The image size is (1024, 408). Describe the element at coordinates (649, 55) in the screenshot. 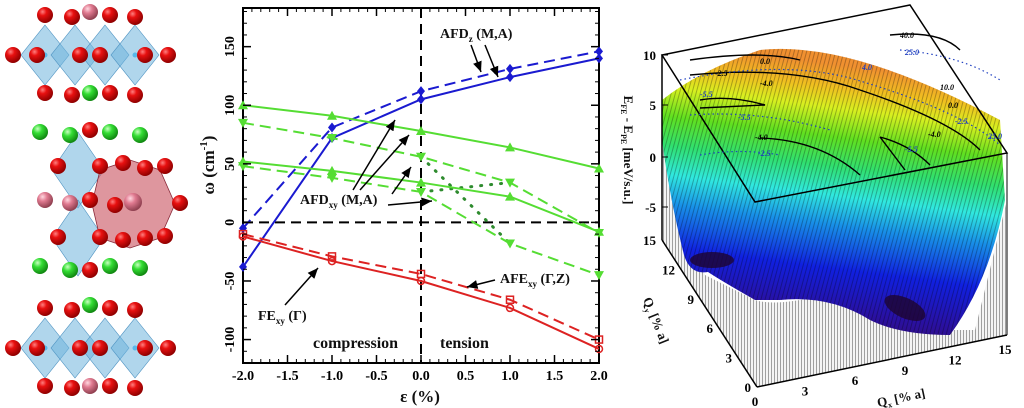

I see `z-tick-label: 10` at that location.